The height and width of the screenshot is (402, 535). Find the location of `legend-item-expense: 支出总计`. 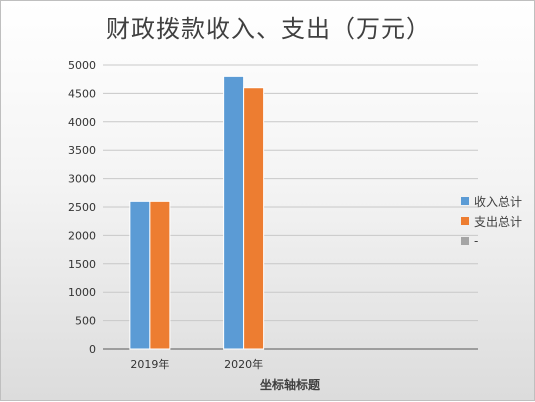

legend-item-expense: 支出总计 is located at coordinates (491, 221).